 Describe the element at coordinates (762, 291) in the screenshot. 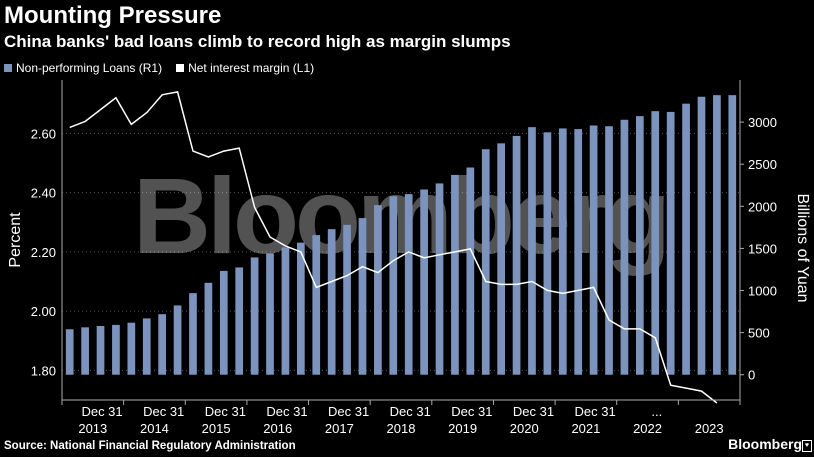

I see `right-tick-label: 1000` at that location.